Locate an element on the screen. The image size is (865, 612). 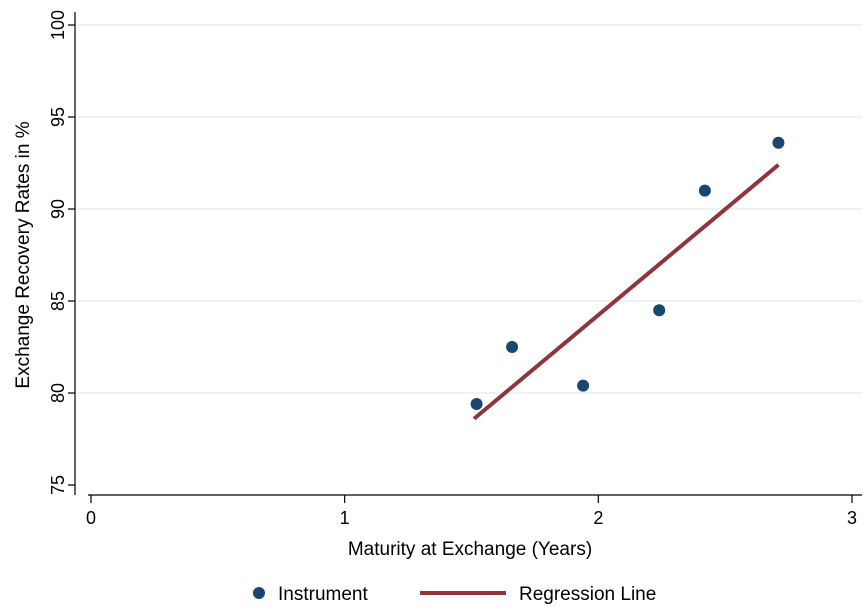
y-tick-label: 95 is located at coordinates (58, 117).